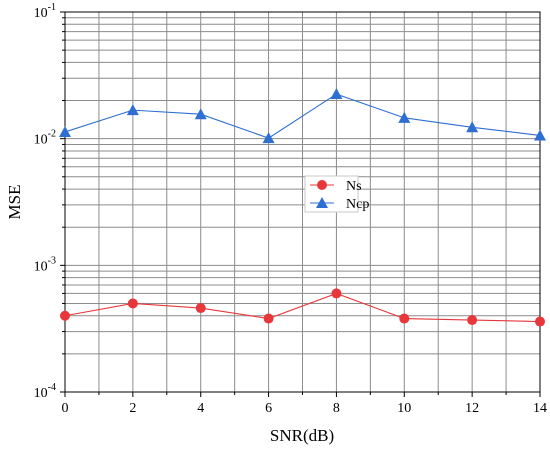 This screenshot has width=550, height=450. I want to click on x-tick-label: 12, so click(472, 408).